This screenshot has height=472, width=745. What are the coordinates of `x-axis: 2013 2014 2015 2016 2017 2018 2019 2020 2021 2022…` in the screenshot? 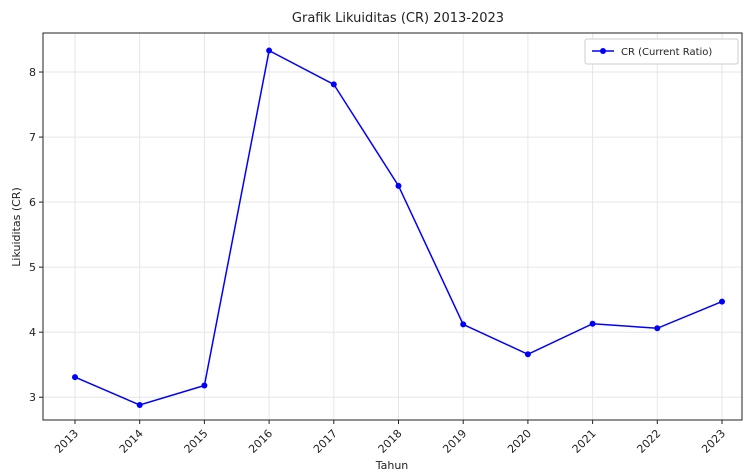 It's located at (390, 438).